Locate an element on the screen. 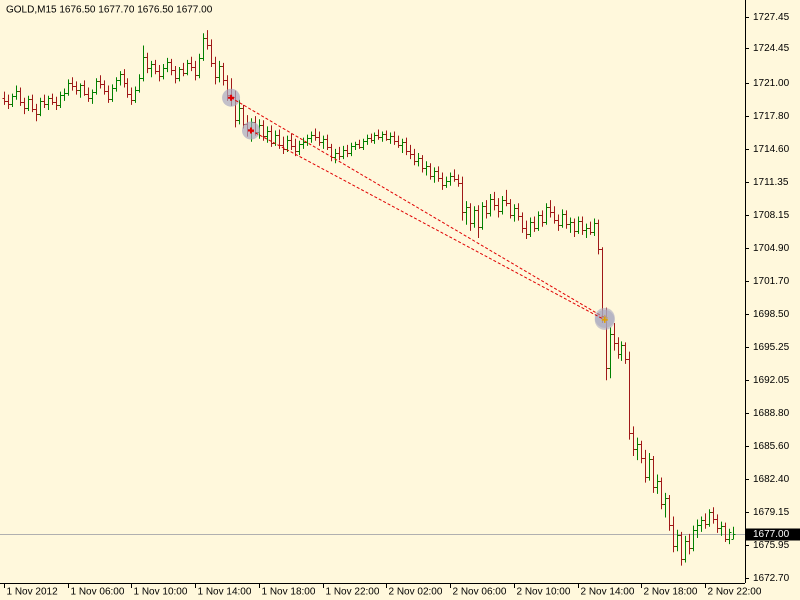 Image resolution: width=800 pixels, height=600 pixels. y-tick-label: 1672.70 is located at coordinates (771, 578).